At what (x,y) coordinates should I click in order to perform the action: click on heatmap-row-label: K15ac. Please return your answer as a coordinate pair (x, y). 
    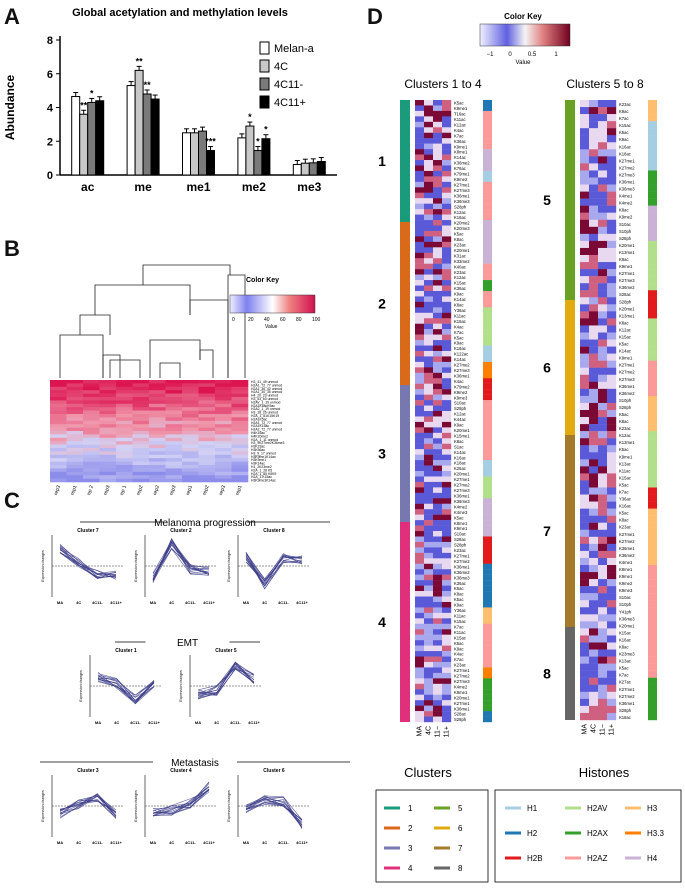
    Looking at the image, I should click on (625, 336).